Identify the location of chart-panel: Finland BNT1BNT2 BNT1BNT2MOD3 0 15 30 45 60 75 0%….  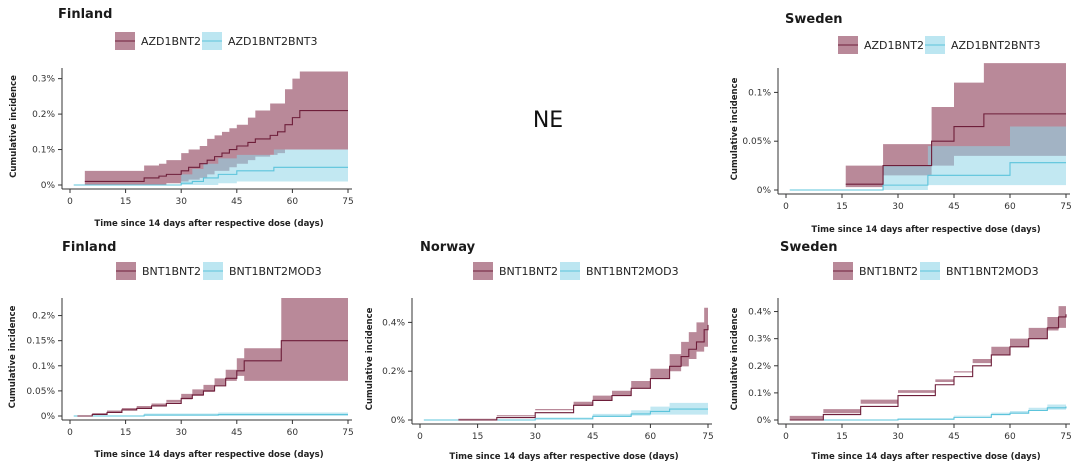
(181, 350).